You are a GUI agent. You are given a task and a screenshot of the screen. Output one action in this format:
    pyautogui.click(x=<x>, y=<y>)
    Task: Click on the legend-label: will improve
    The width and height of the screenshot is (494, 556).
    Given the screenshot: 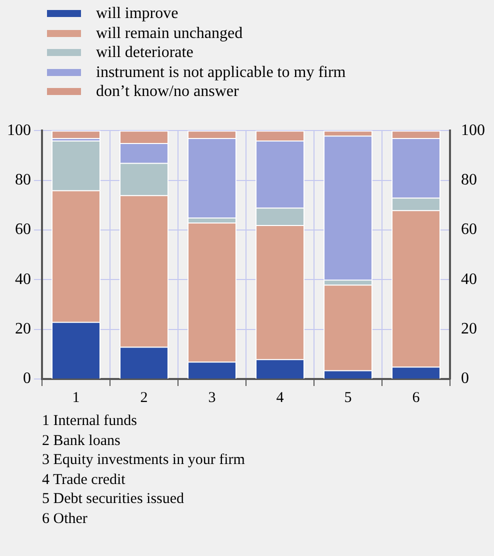 What is the action you would take?
    pyautogui.click(x=137, y=14)
    